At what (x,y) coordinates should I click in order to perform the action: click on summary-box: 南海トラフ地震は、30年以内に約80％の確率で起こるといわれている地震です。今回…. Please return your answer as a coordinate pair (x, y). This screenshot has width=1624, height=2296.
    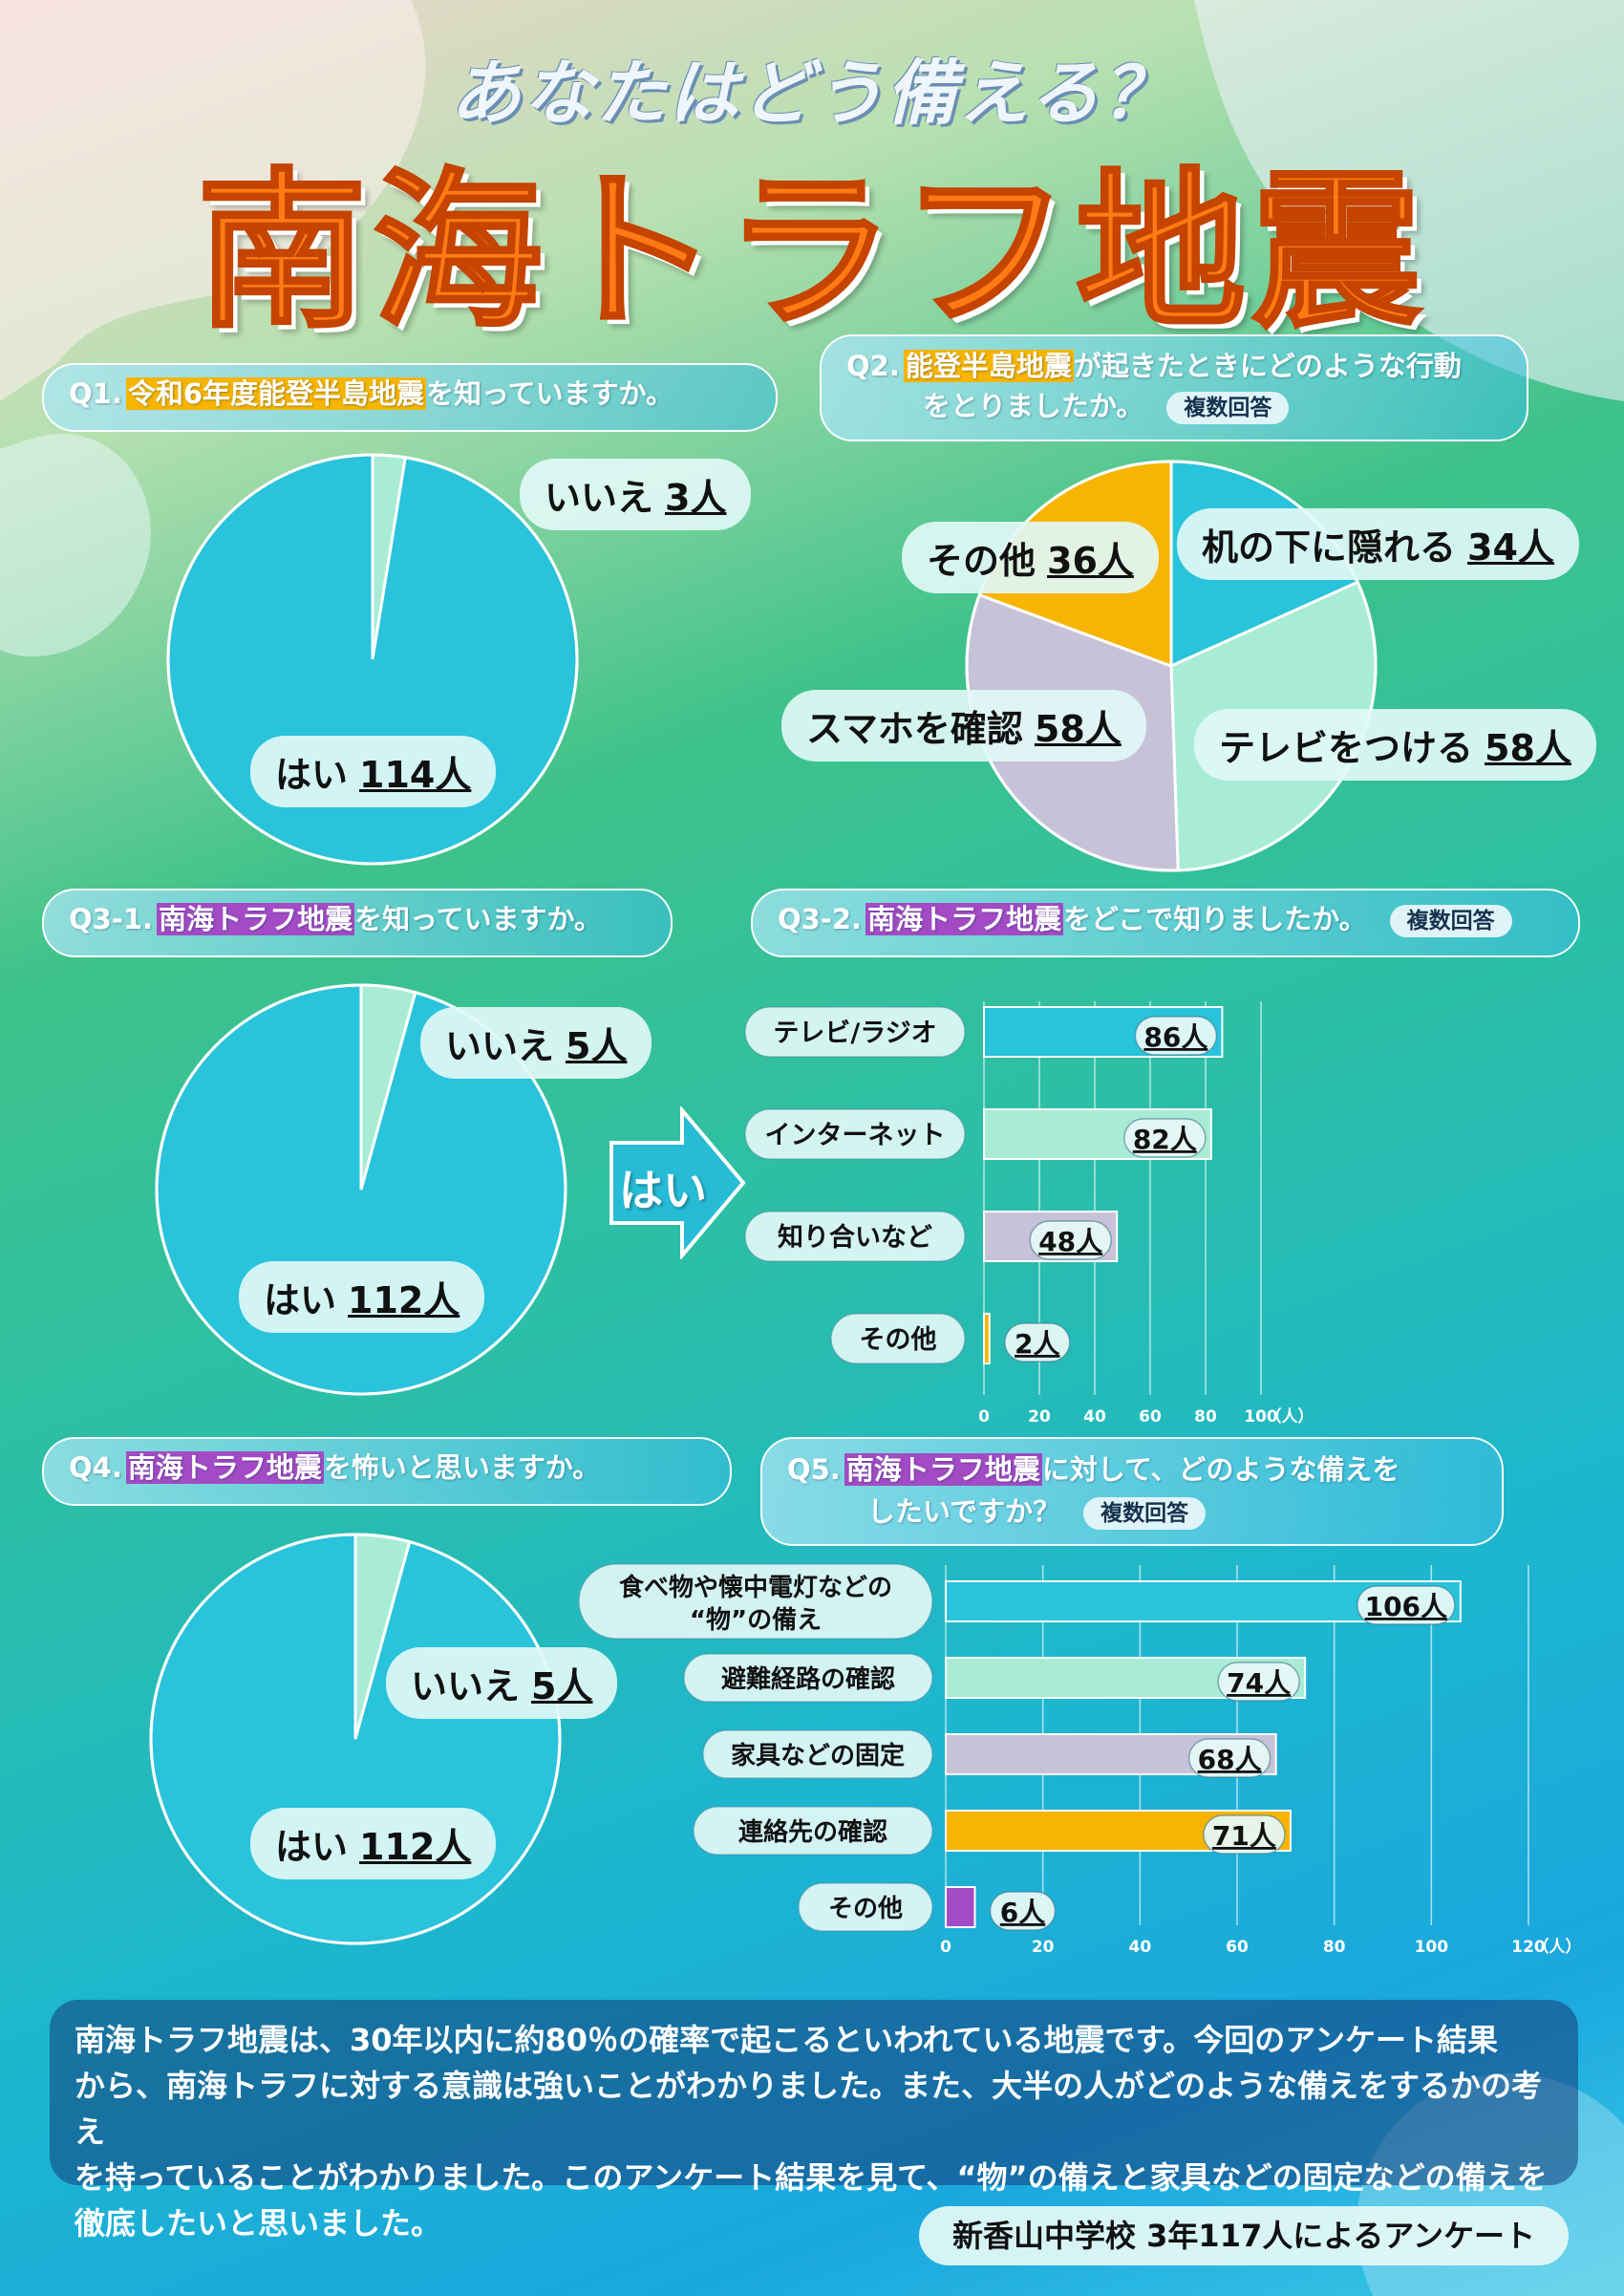
    Looking at the image, I should click on (814, 2121).